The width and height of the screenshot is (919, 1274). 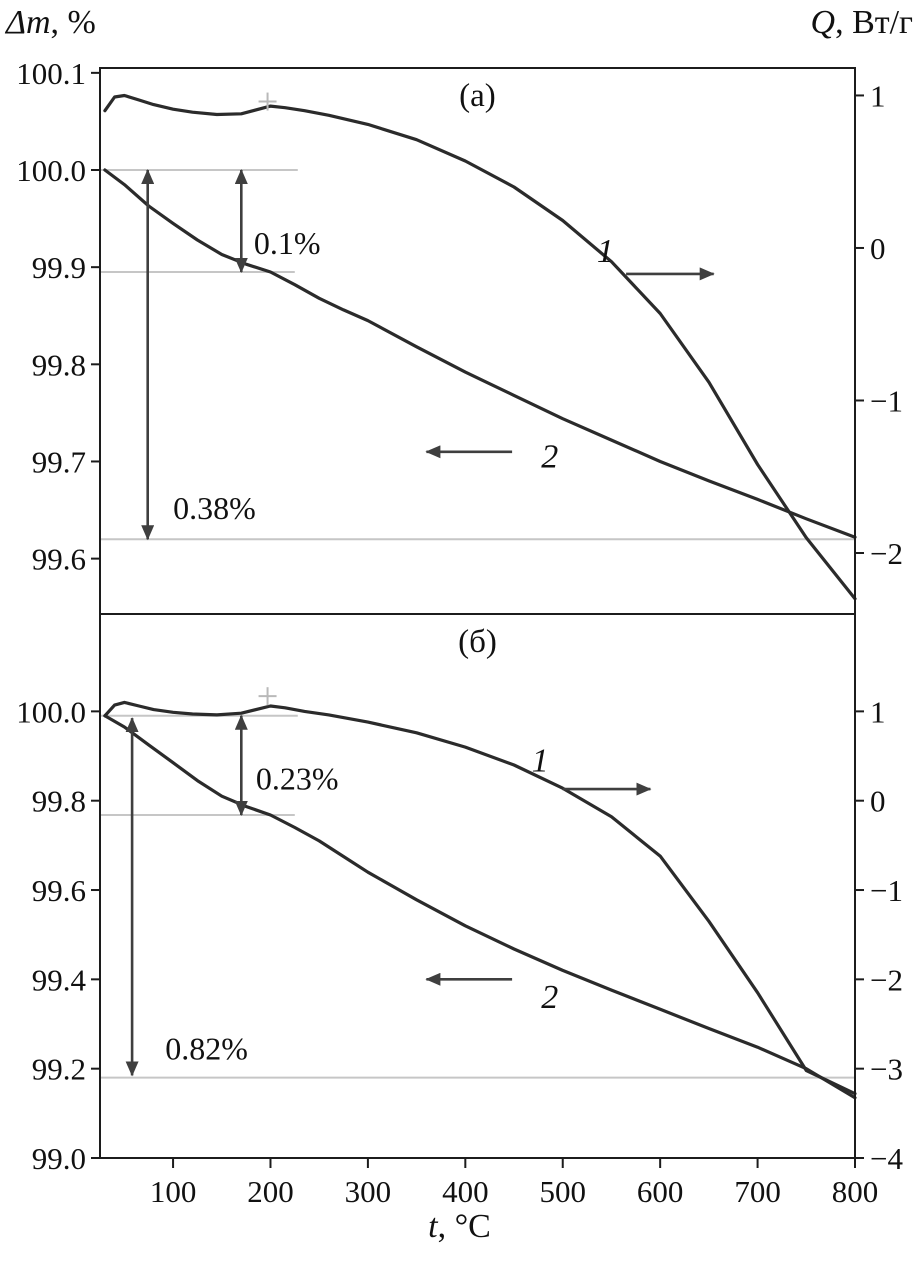 What do you see at coordinates (660, 1191) in the screenshot?
I see `x-tick-label: 600` at bounding box center [660, 1191].